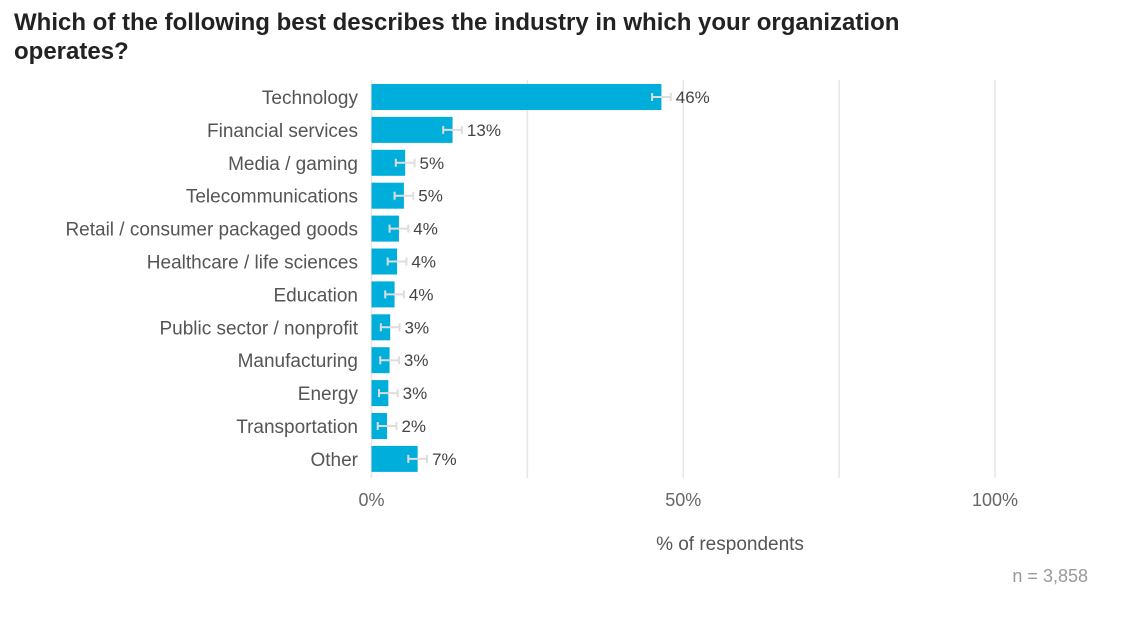 The image size is (1129, 623). Describe the element at coordinates (444, 459) in the screenshot. I see `data-label: 7%` at that location.